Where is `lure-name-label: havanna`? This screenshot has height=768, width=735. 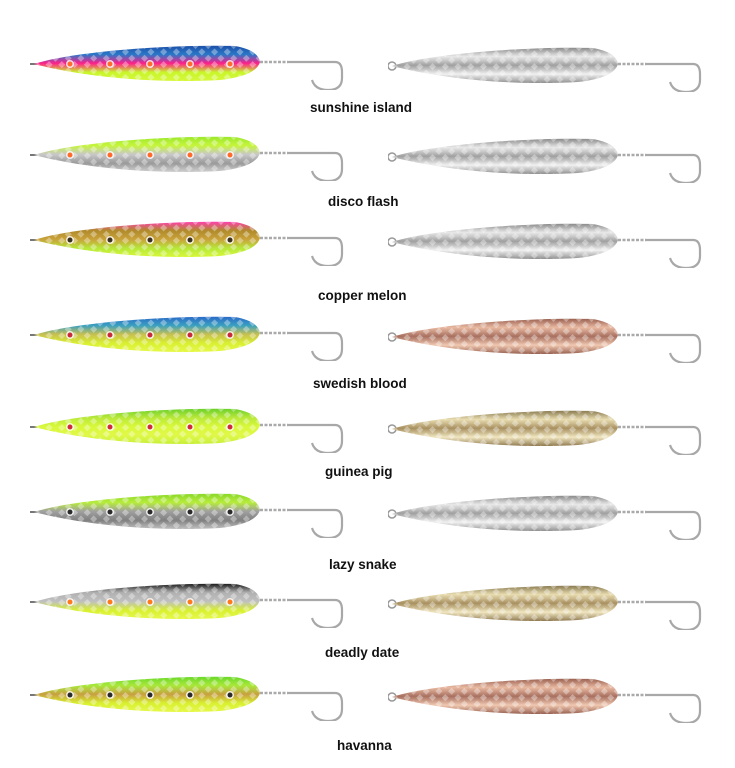
lure-name-label: havanna is located at coordinates (364, 745).